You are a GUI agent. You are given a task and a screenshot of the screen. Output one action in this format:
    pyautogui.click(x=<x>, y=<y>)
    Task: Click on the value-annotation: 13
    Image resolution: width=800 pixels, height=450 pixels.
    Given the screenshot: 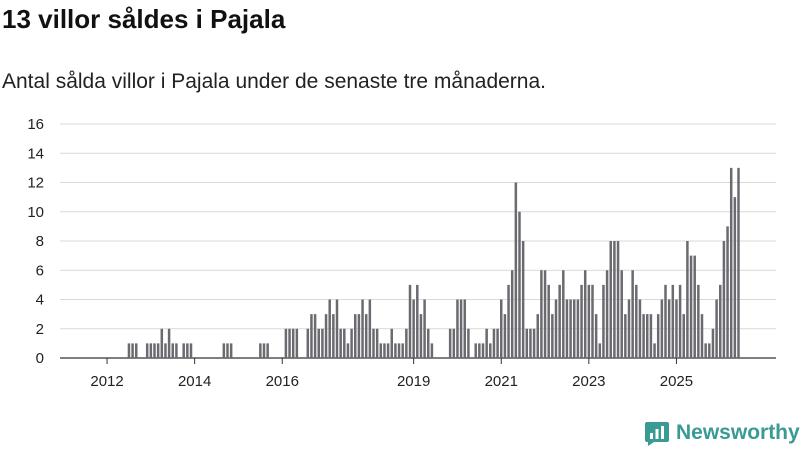 What is the action you would take?
    pyautogui.click(x=745, y=2)
    